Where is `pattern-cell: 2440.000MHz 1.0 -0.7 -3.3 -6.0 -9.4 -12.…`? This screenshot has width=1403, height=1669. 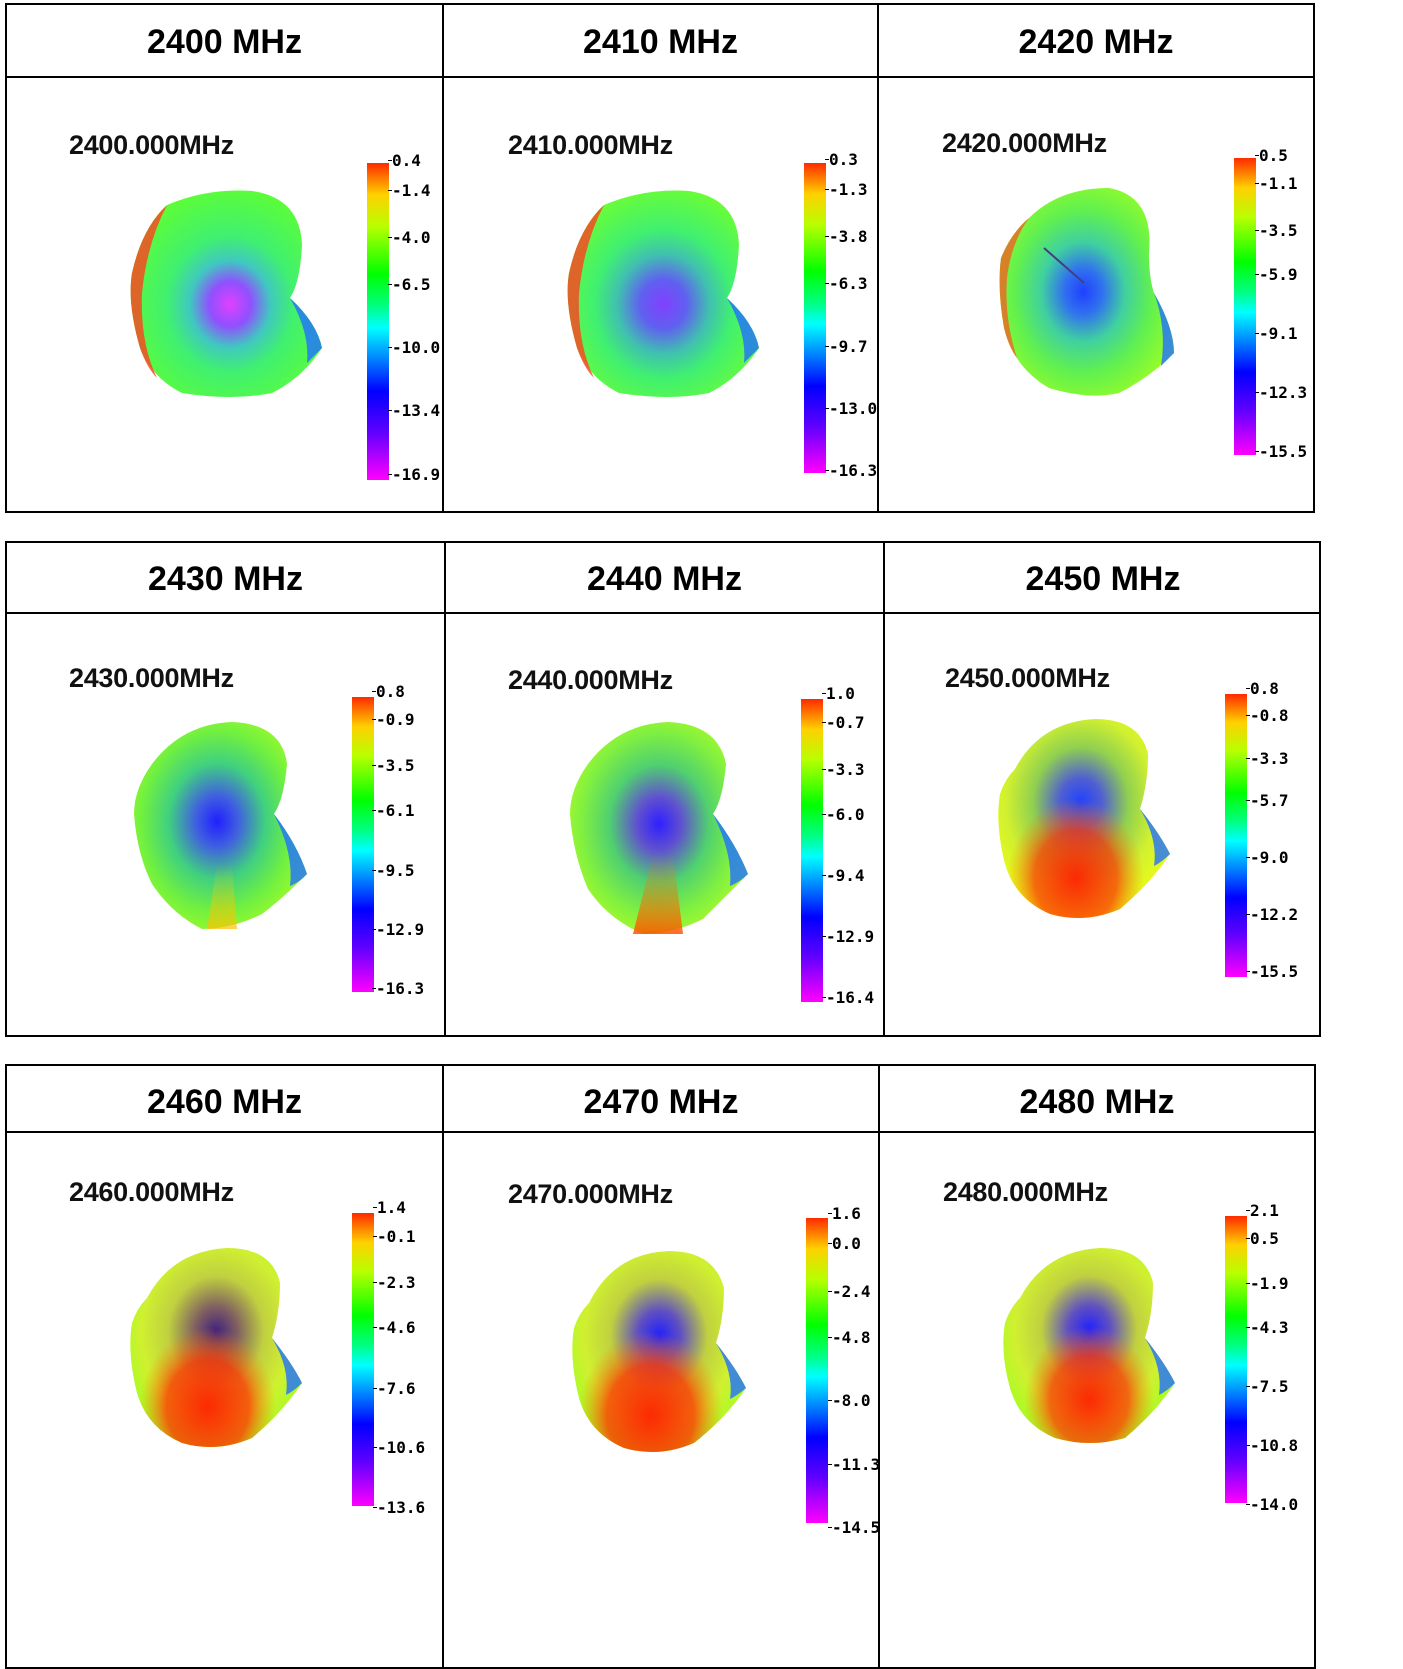 pattern-cell: 2440.000MHz 1.0 -0.7 -3.3 -6.0 -9.4 -12.… is located at coordinates (664, 824).